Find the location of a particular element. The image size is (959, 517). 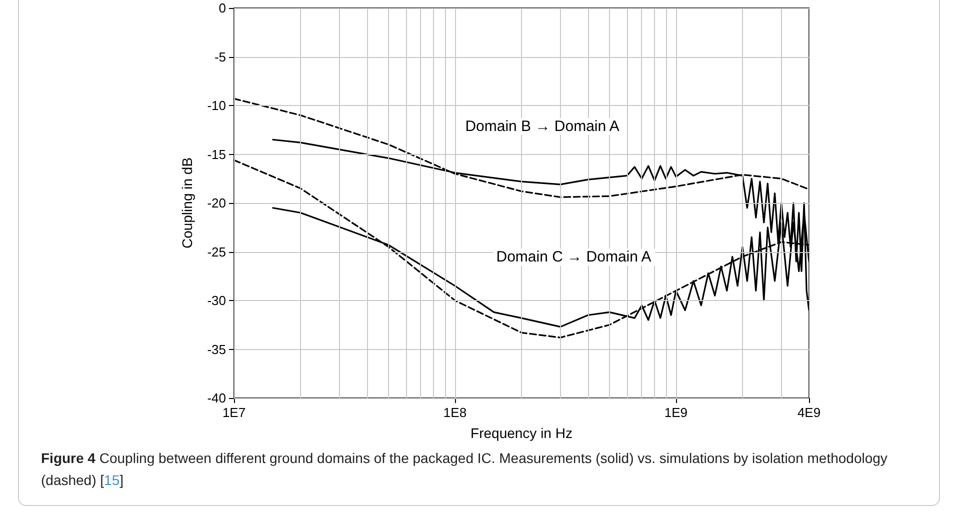

annotation: Domain C → Domain A is located at coordinates (574, 257).